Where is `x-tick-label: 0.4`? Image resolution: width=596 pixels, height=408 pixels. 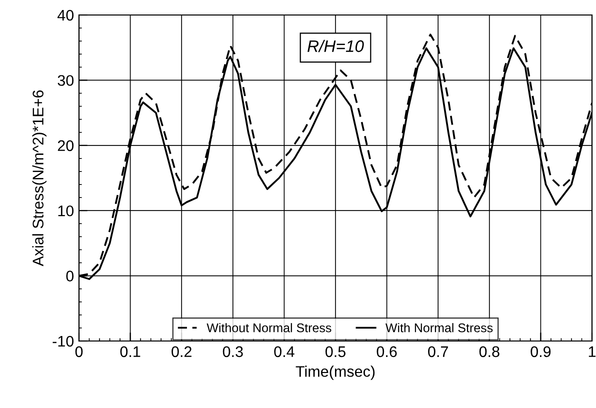 x-tick-label: 0.4 is located at coordinates (284, 352).